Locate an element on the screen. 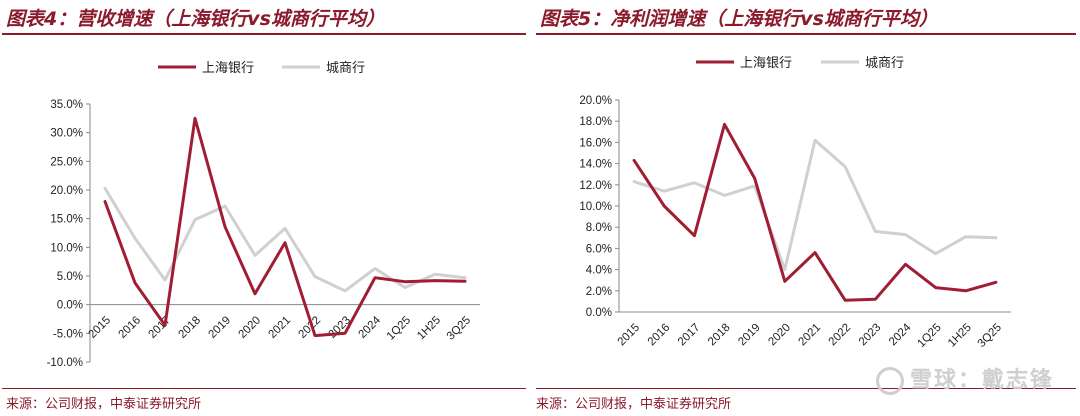 This screenshot has height=416, width=1080. y-tick-label: 25.0% is located at coordinates (66, 162).